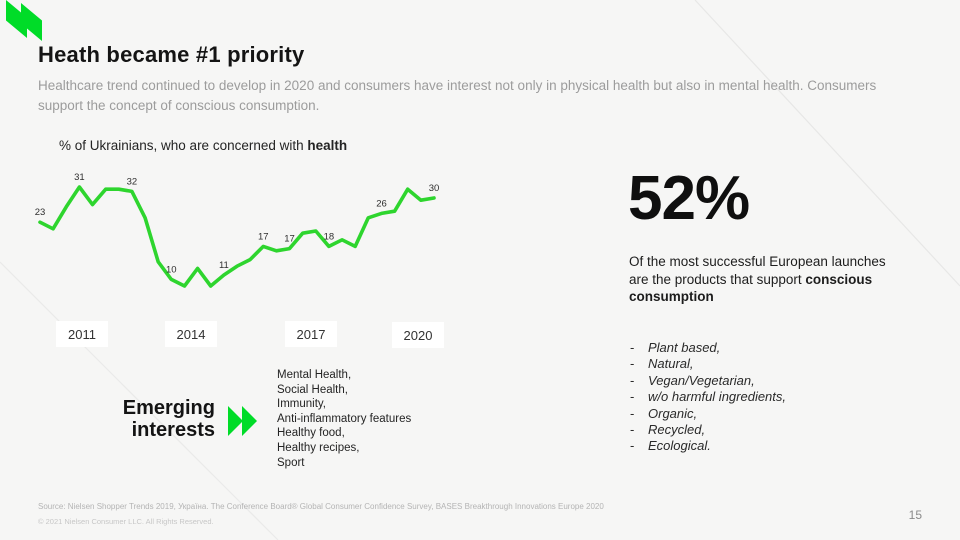 The width and height of the screenshot is (960, 540). What do you see at coordinates (132, 181) in the screenshot?
I see `data-point-label: 32` at bounding box center [132, 181].